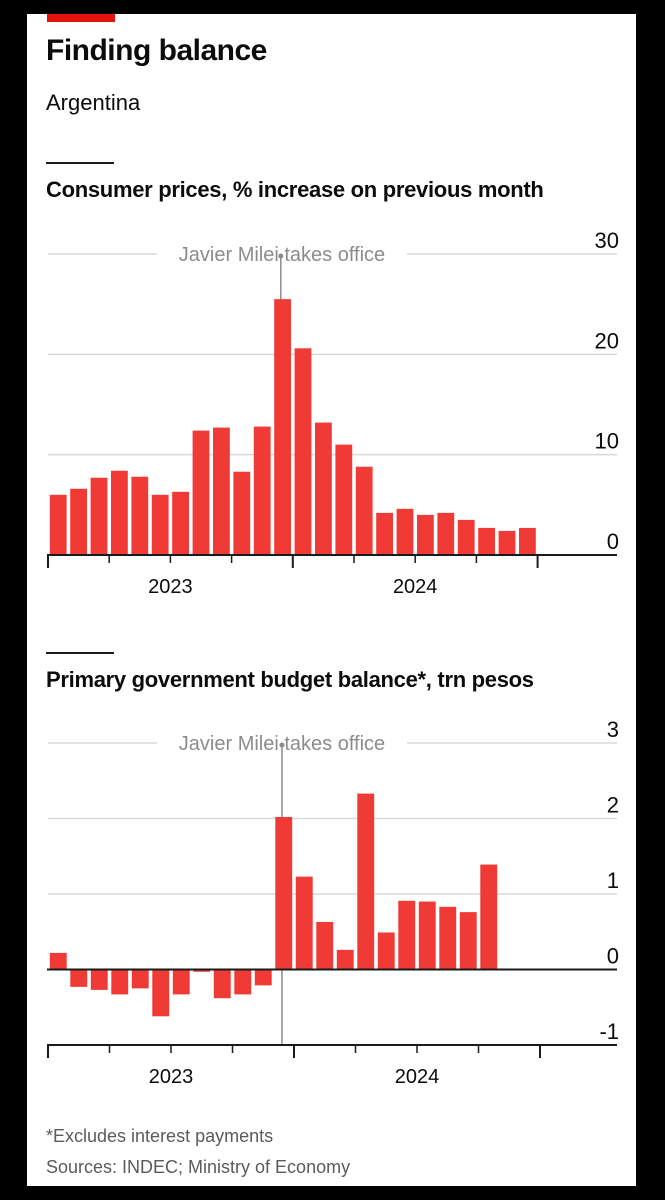 This screenshot has height=1200, width=665. Describe the element at coordinates (80, 163) in the screenshot. I see `chart1-title-rule` at that location.